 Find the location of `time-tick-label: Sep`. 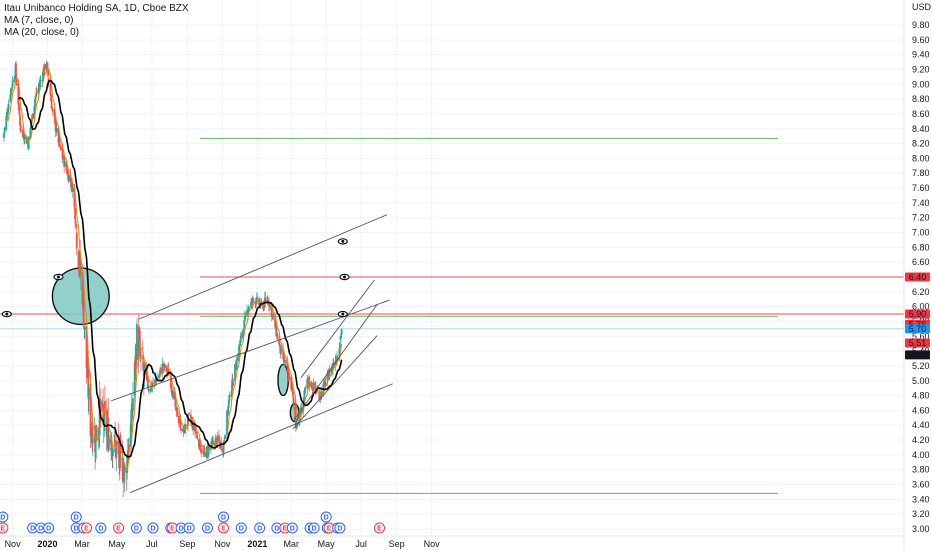

time-tick-label: Sep is located at coordinates (397, 544).